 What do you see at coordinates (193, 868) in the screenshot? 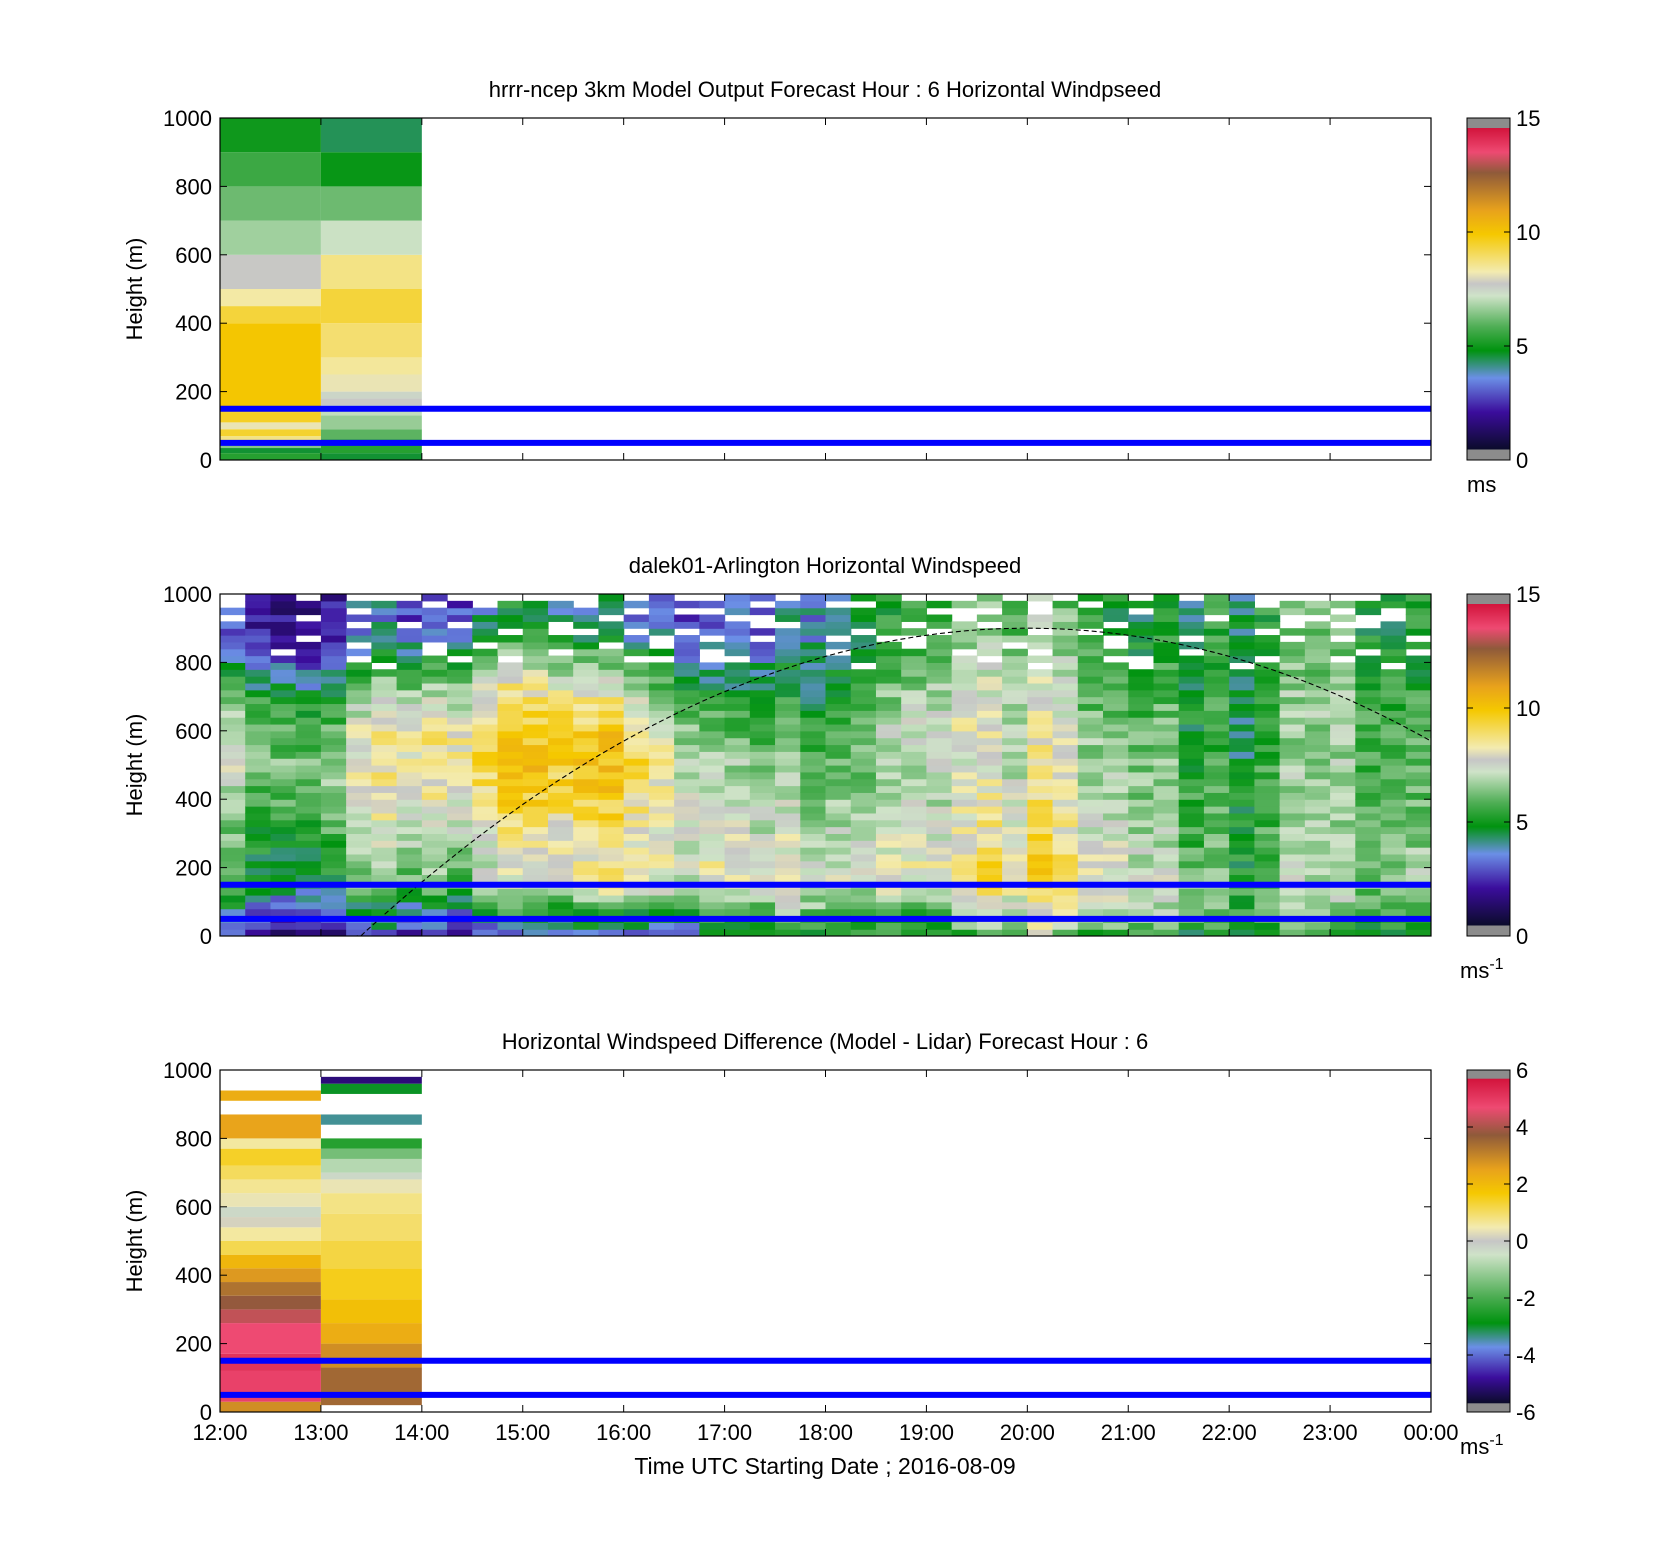
I see `y-tick-label: 200` at bounding box center [193, 868].